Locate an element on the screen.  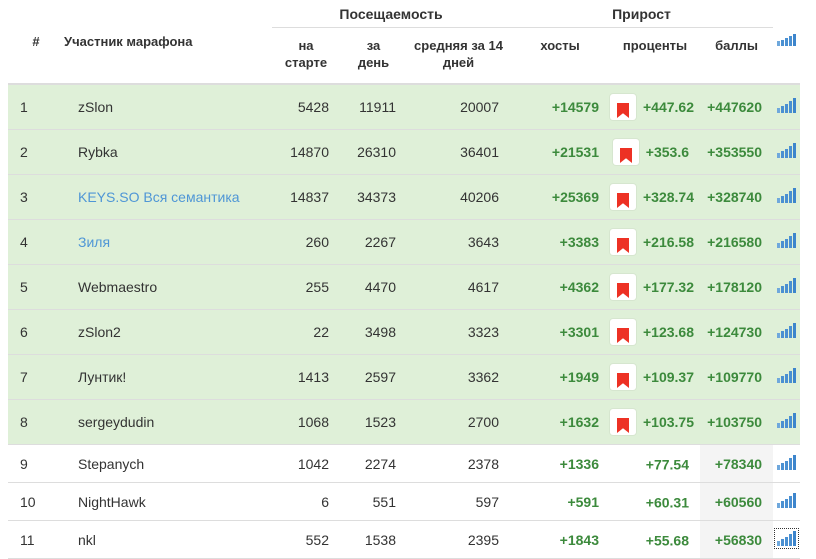
participant-link: KEYS.SO Вся семантика is located at coordinates (159, 197).